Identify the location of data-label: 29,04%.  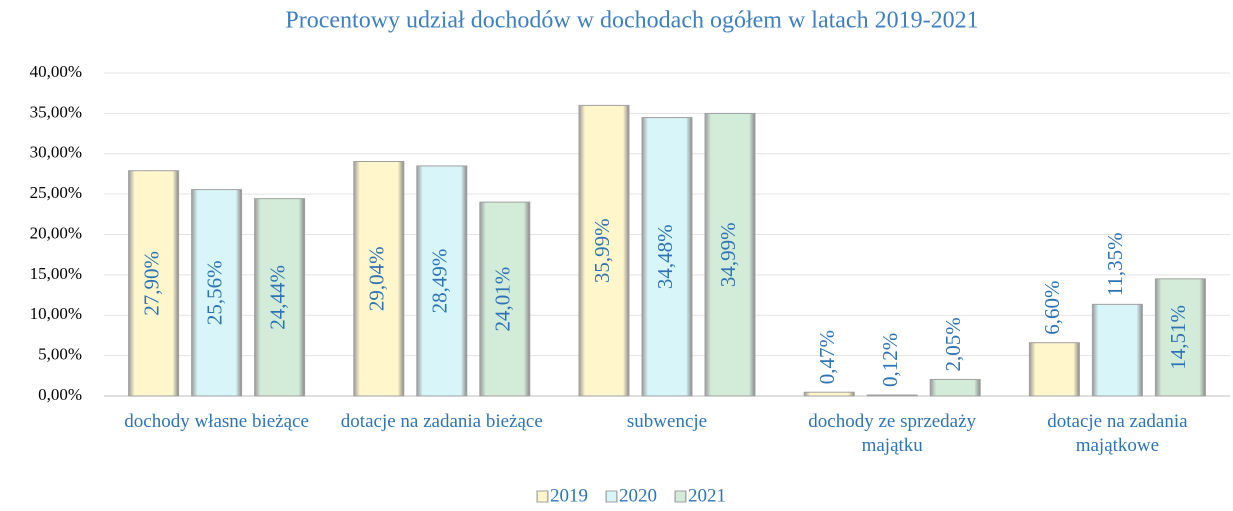
(377, 278).